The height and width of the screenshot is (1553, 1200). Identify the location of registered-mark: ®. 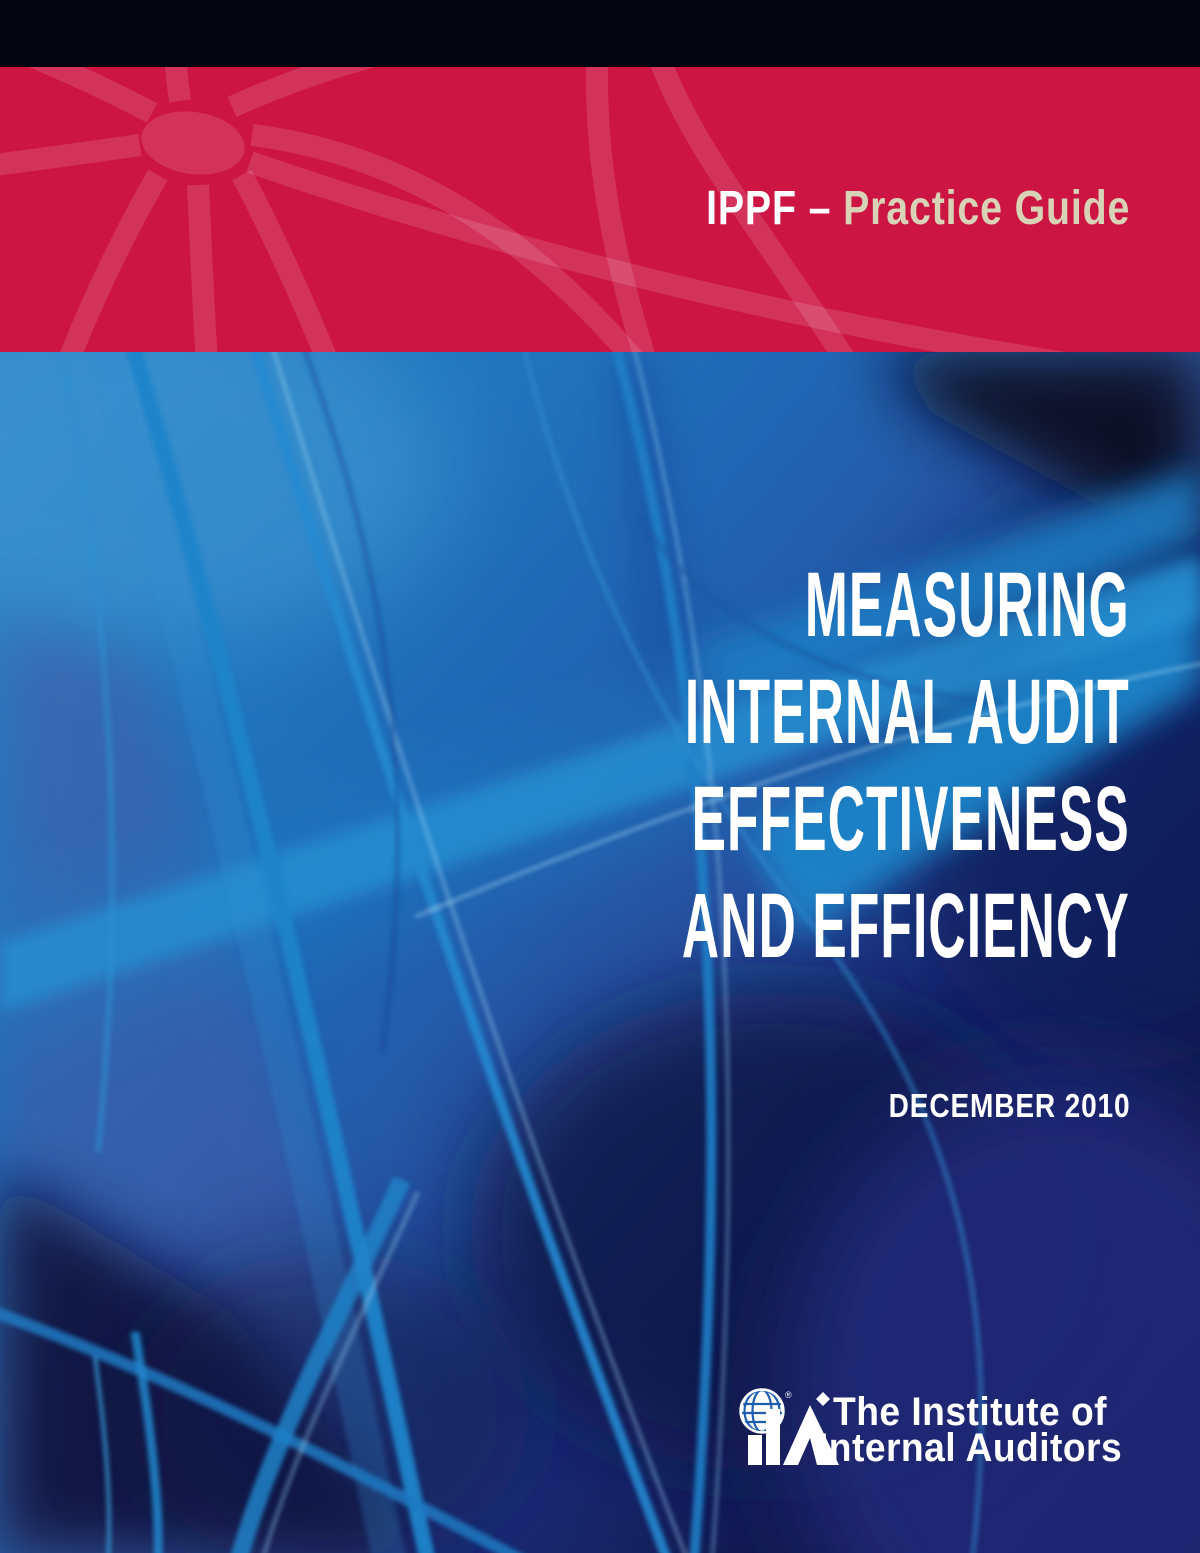
(788, 1395).